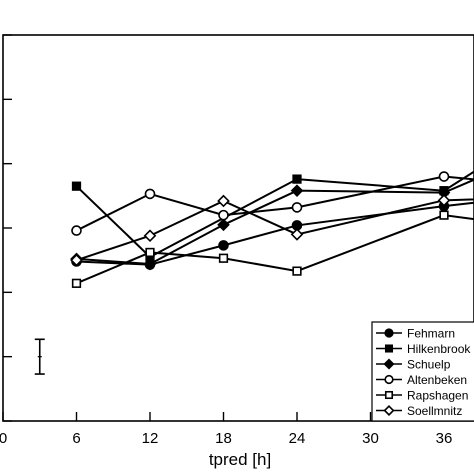 This screenshot has height=474, width=474. I want to click on x-axis: 0612182430364248, so click(226, 429).